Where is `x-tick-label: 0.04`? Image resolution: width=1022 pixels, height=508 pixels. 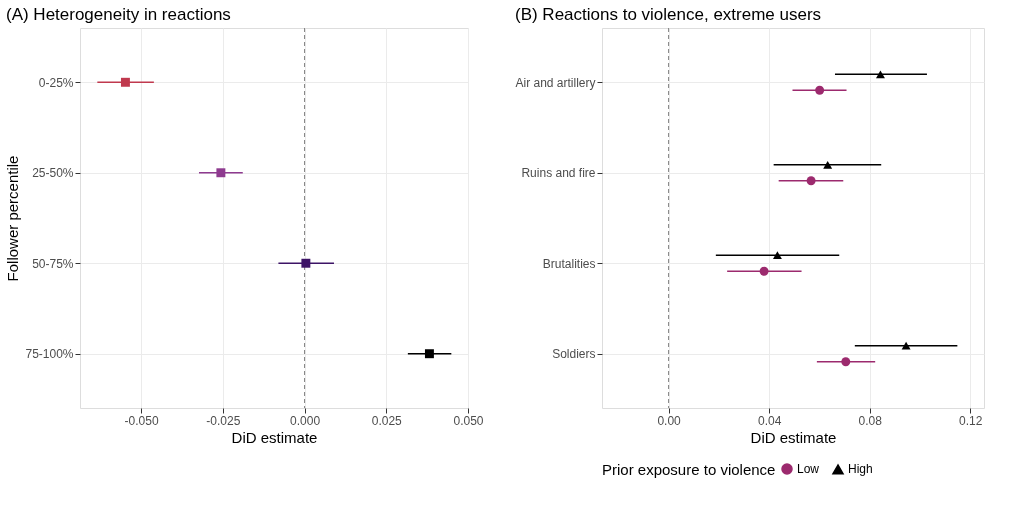 x-tick-label: 0.04 is located at coordinates (769, 420).